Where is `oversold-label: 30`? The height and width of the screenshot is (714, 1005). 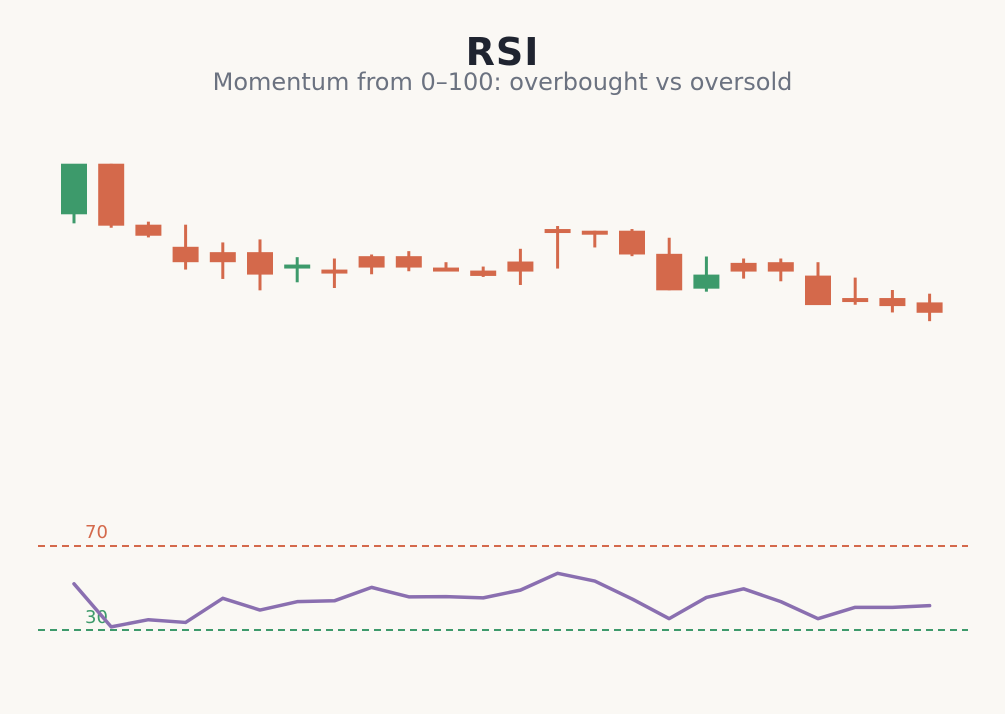
oversold-label: 30 is located at coordinates (96, 617).